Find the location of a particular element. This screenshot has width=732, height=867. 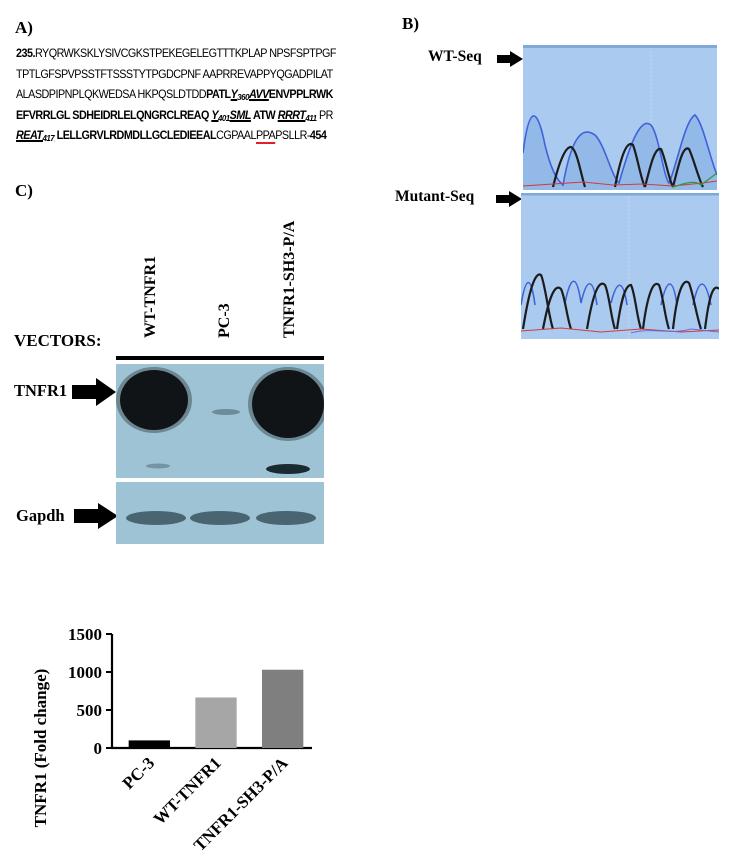

motif-reat417: REAT417 is located at coordinates (35, 136).